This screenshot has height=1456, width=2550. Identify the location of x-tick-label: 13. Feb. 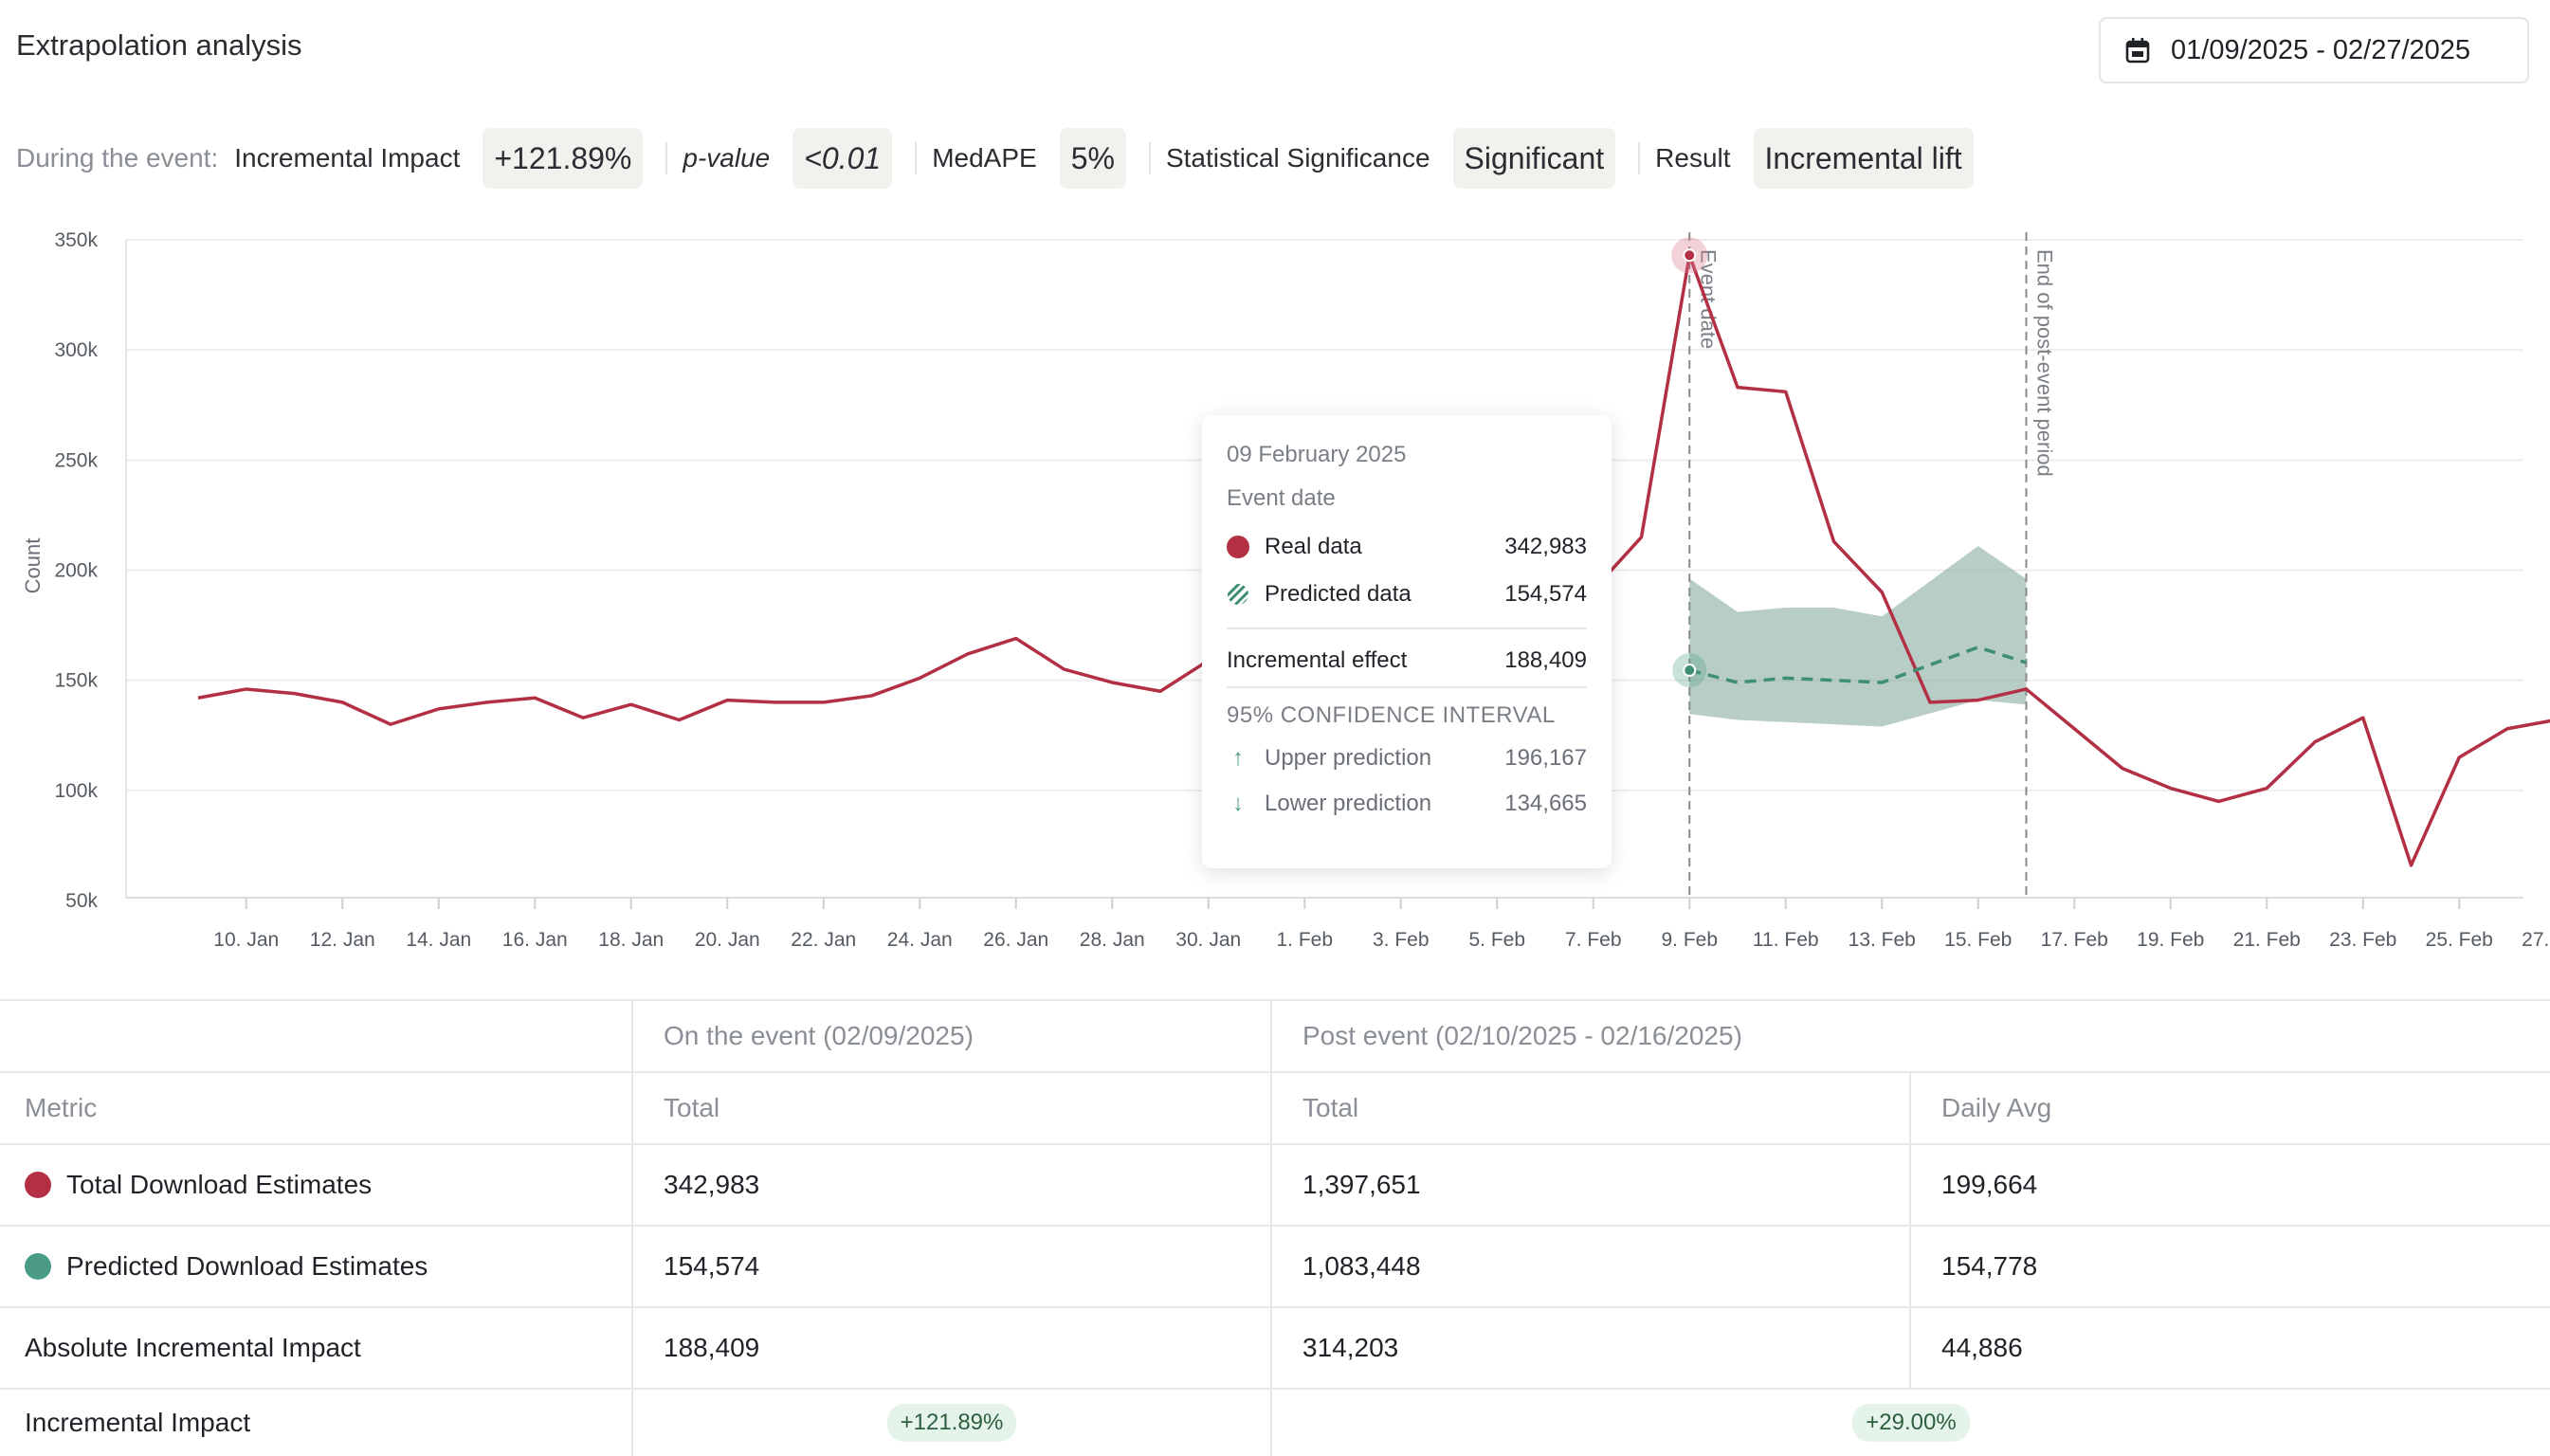
(1883, 940).